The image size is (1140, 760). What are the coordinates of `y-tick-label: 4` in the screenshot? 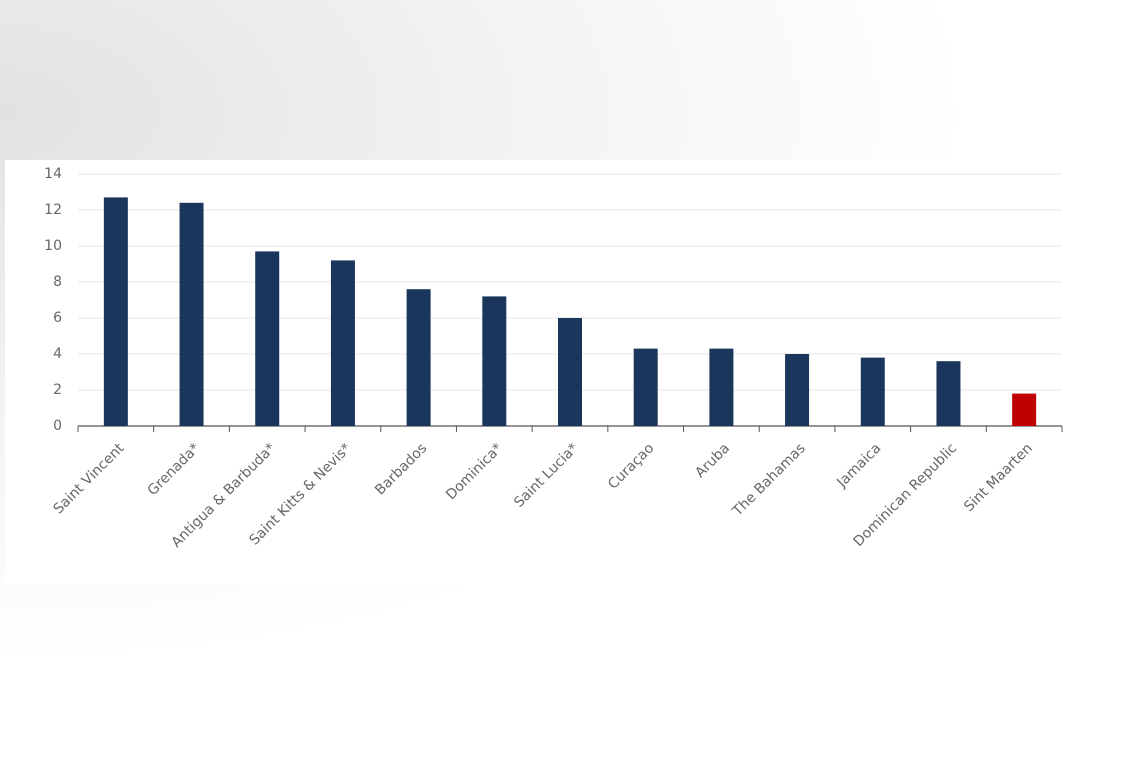 It's located at (57, 354).